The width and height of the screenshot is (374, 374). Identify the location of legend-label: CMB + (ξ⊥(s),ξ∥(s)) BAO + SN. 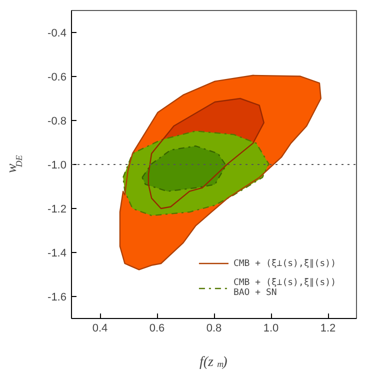
(284, 287).